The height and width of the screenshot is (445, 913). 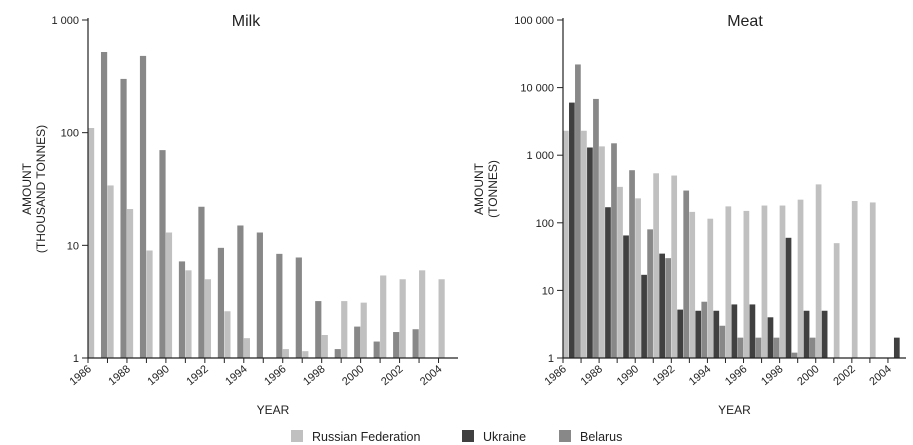 I want to click on bar-meat-belarus-1991, so click(x=668, y=308).